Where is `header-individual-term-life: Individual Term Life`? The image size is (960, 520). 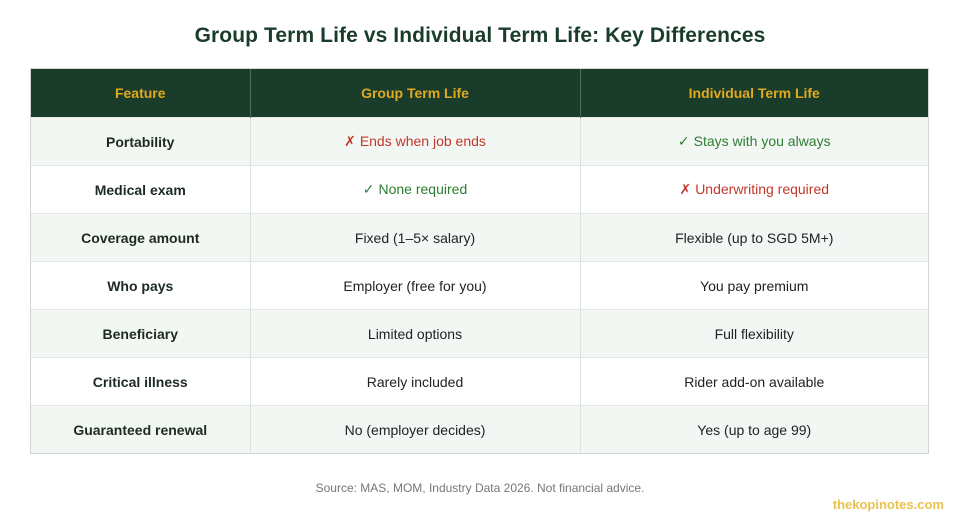 header-individual-term-life: Individual Term Life is located at coordinates (754, 93).